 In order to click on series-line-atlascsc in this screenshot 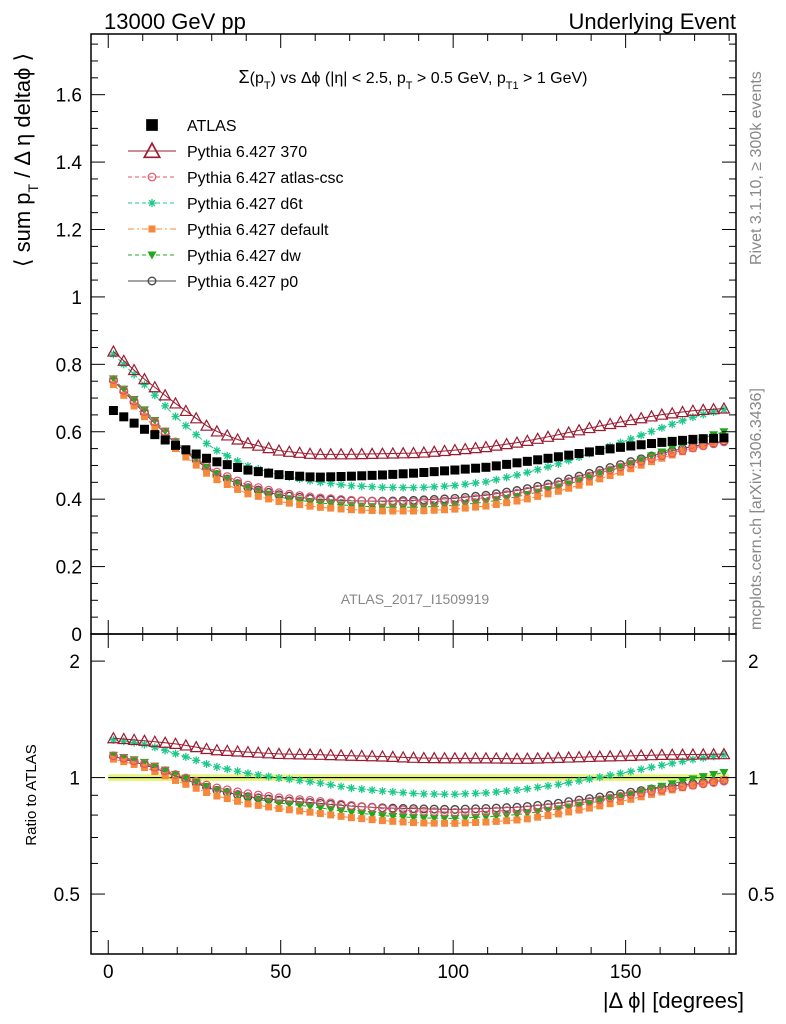, I will do `click(419, 441)`.